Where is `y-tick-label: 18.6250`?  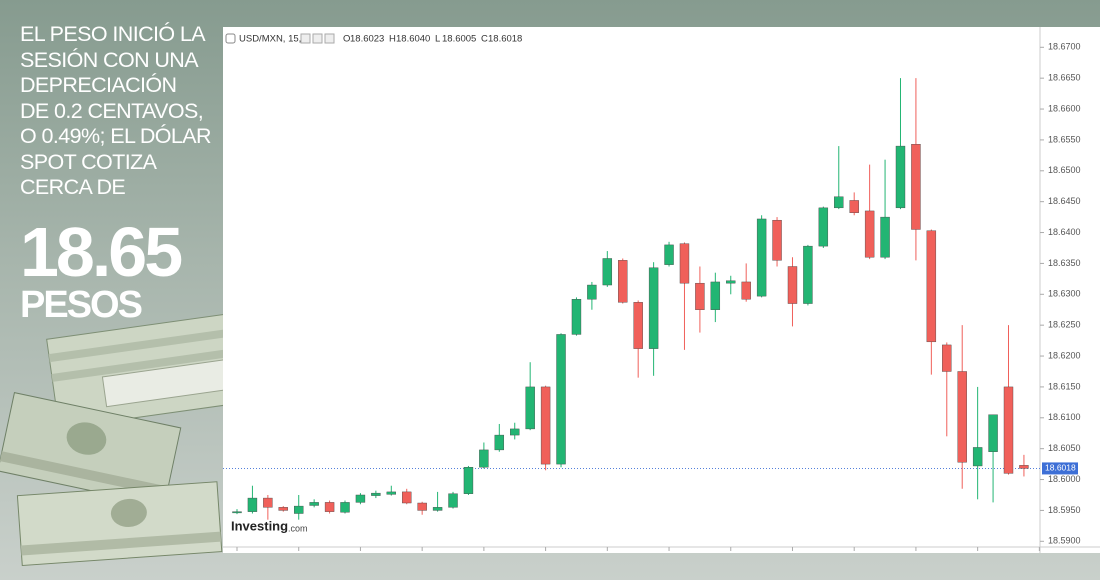 y-tick-label: 18.6250 is located at coordinates (1064, 325).